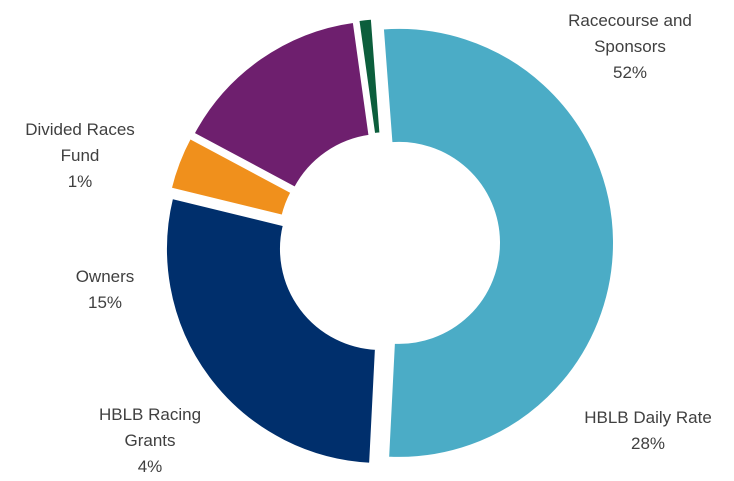 The image size is (734, 481). Describe the element at coordinates (150, 466) in the screenshot. I see `slice-percent: 4%` at that location.